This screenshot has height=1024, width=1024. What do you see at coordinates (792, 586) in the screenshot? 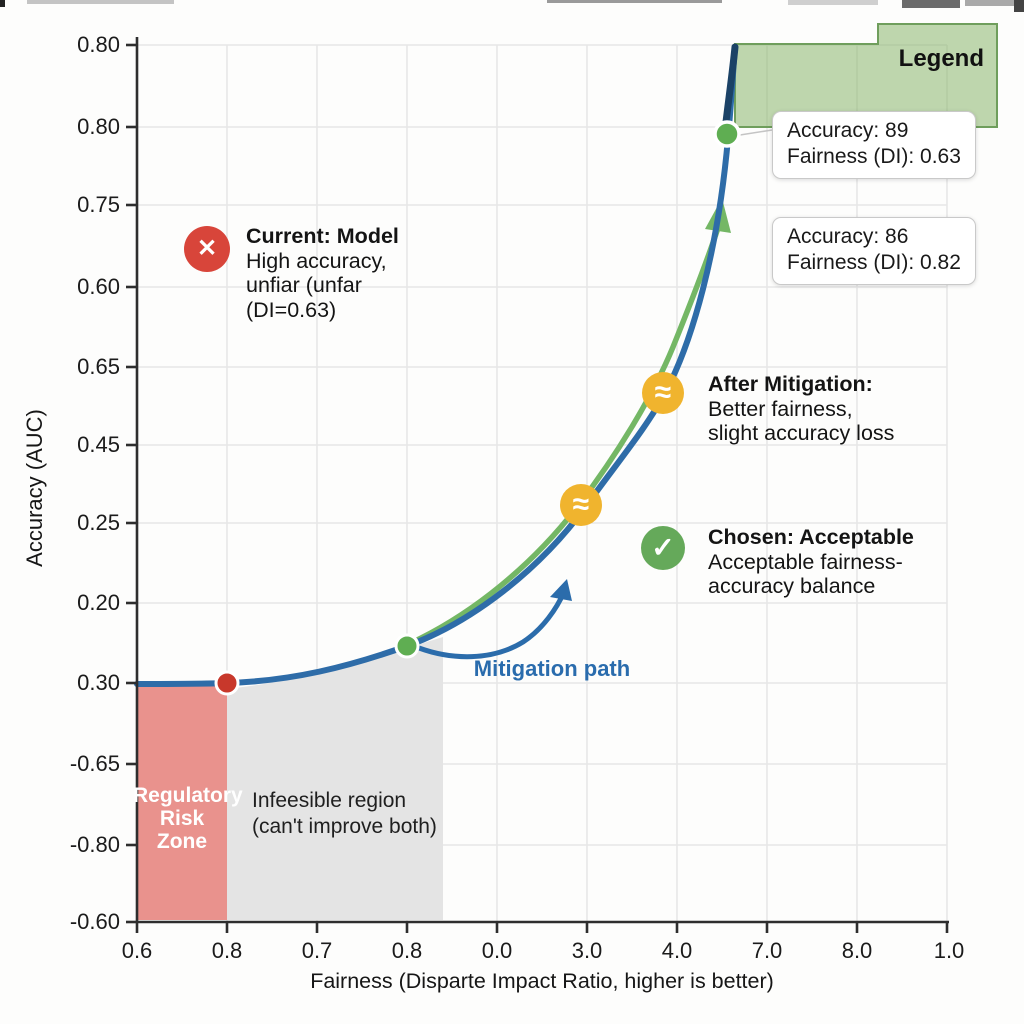
I see `annotation-line: accuracy balance` at bounding box center [792, 586].